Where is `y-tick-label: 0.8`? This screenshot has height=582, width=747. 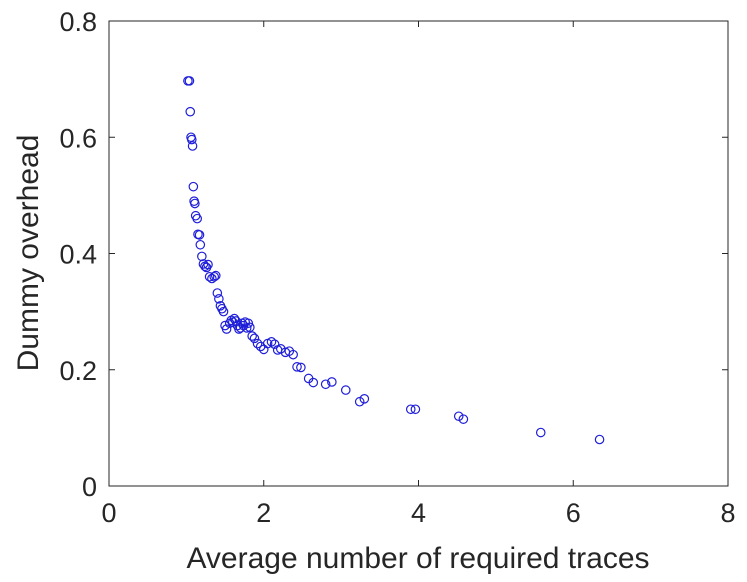
y-tick-label: 0.8 is located at coordinates (78, 22).